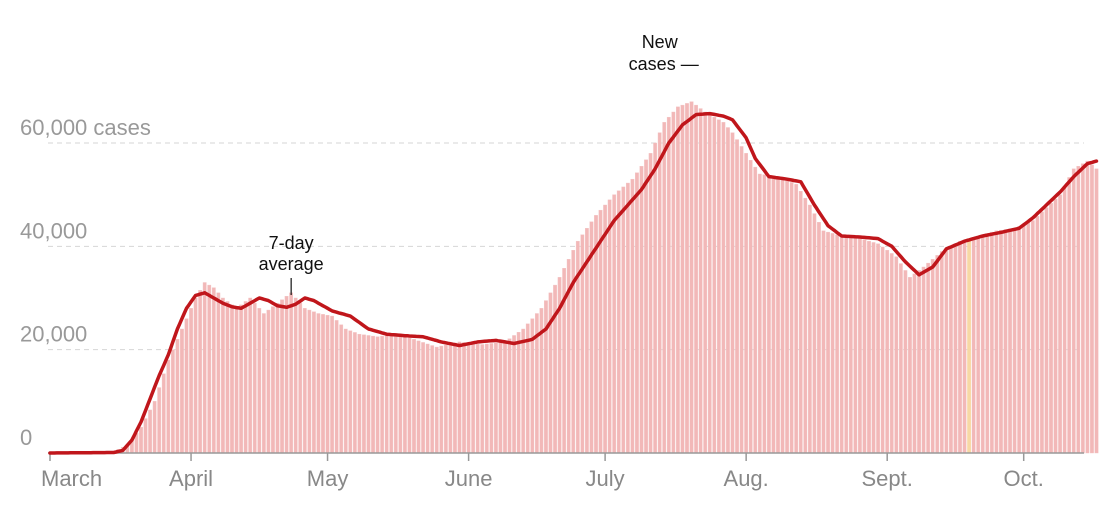 This screenshot has height=506, width=1100. What do you see at coordinates (660, 42) in the screenshot?
I see `annotation-label: New` at bounding box center [660, 42].